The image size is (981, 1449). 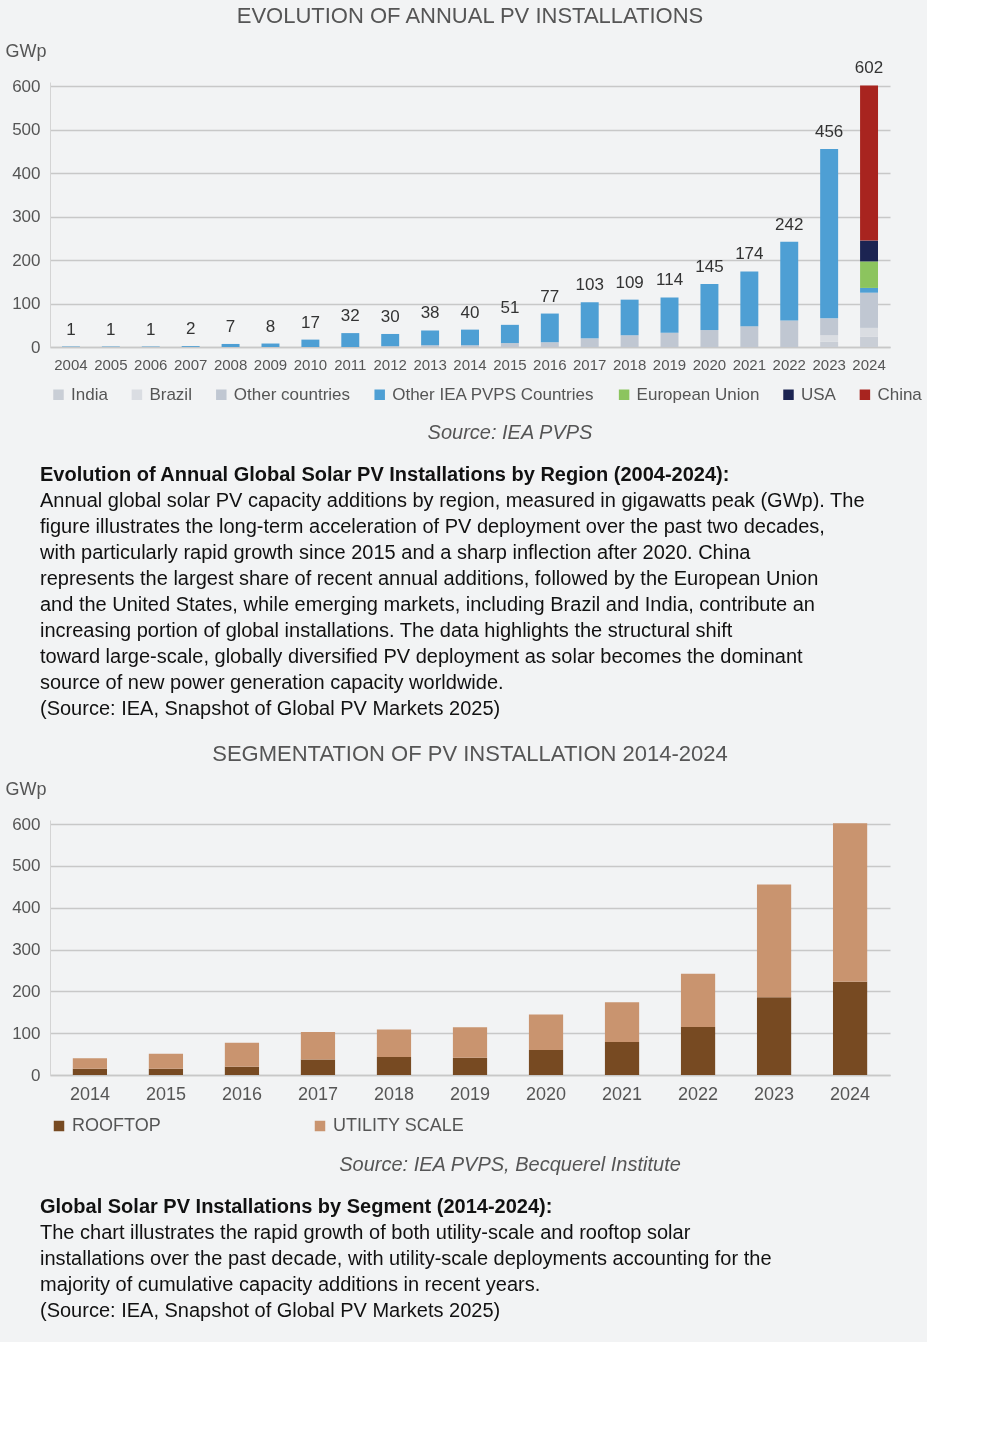 I want to click on y-axis-title: GWp, so click(x=26, y=788).